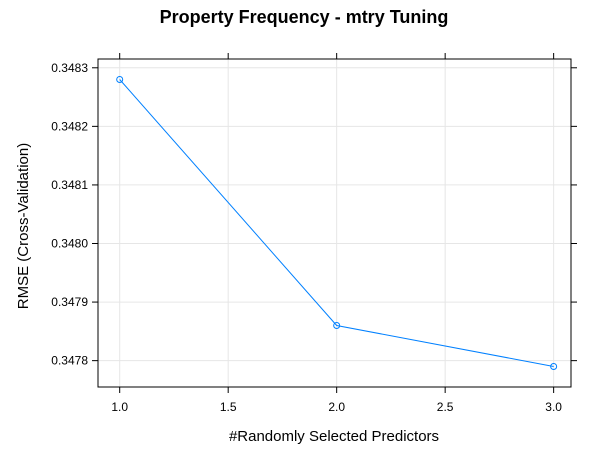  Describe the element at coordinates (69, 361) in the screenshot. I see `y-tick-label: 0.3478` at that location.